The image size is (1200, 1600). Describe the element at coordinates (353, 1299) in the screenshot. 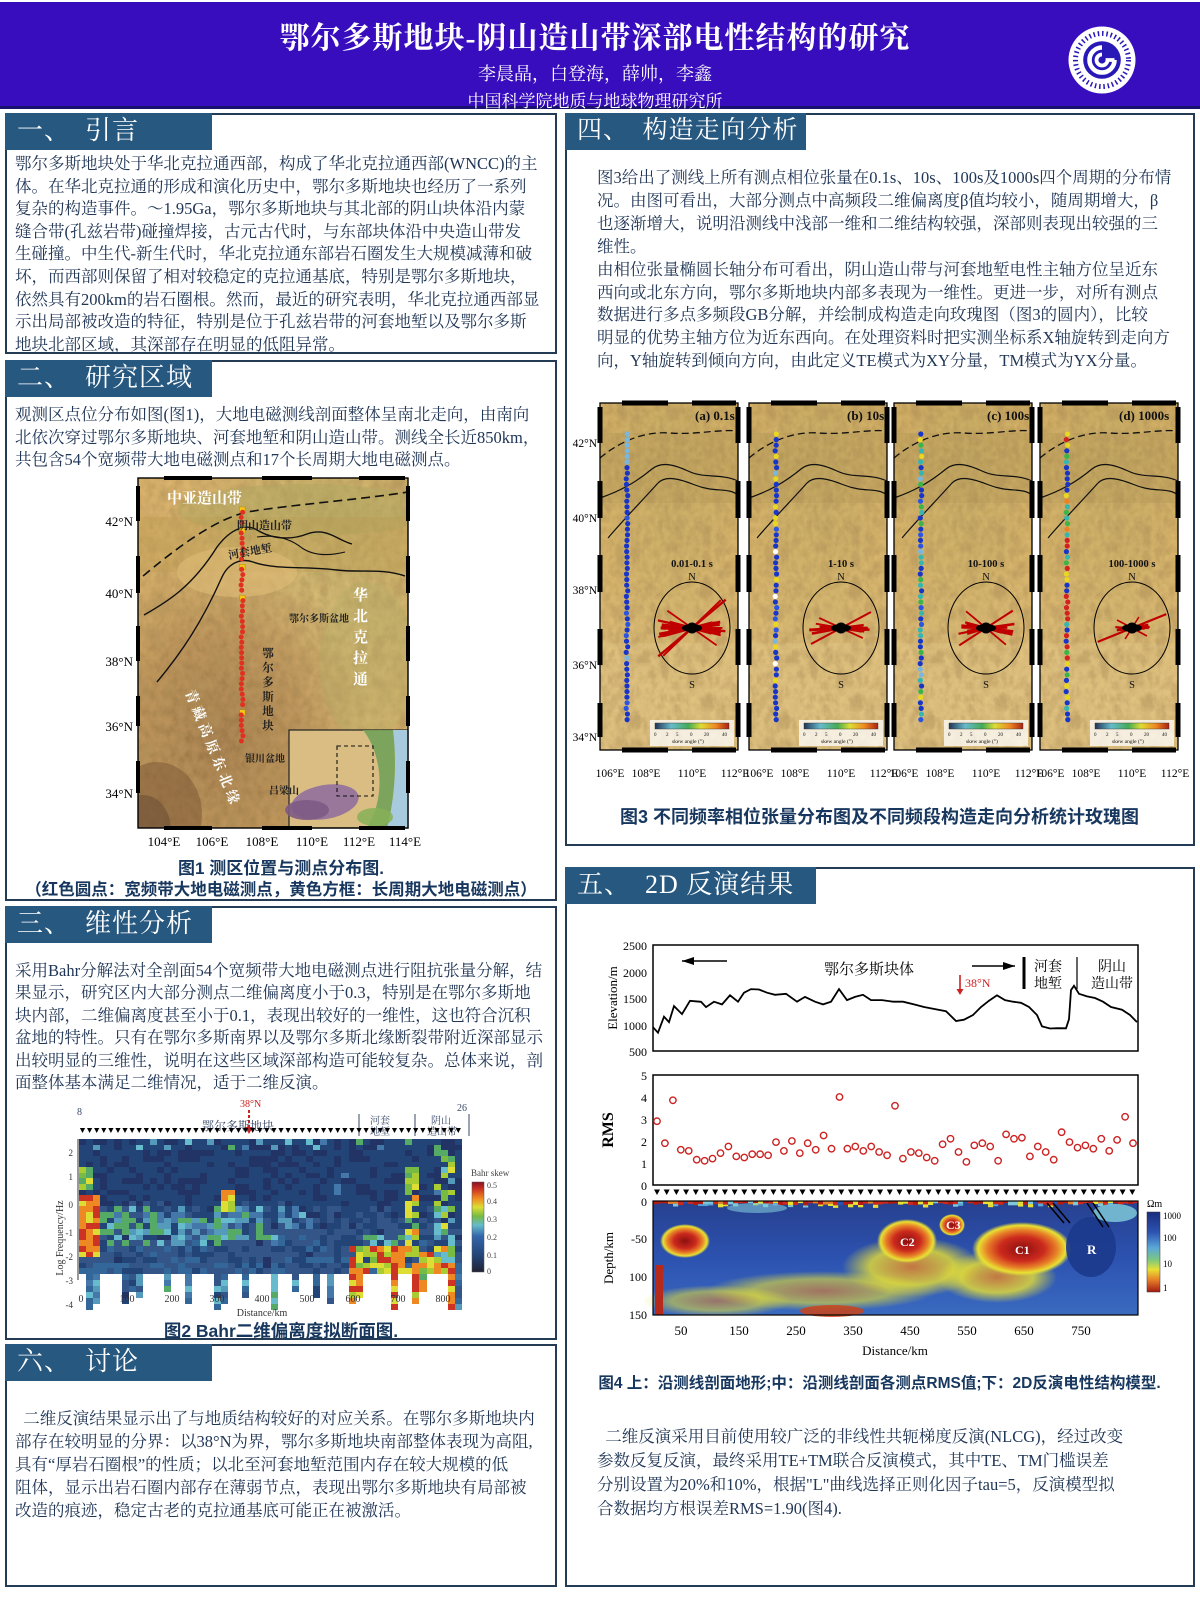

I see `svg-text: 600` at that location.